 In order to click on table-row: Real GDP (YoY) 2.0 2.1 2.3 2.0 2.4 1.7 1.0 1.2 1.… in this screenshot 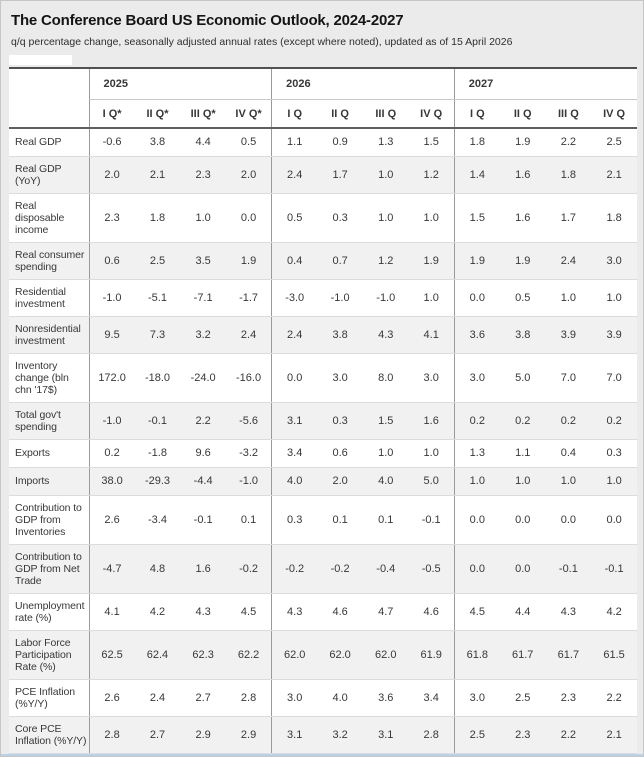, I will do `click(323, 175)`.